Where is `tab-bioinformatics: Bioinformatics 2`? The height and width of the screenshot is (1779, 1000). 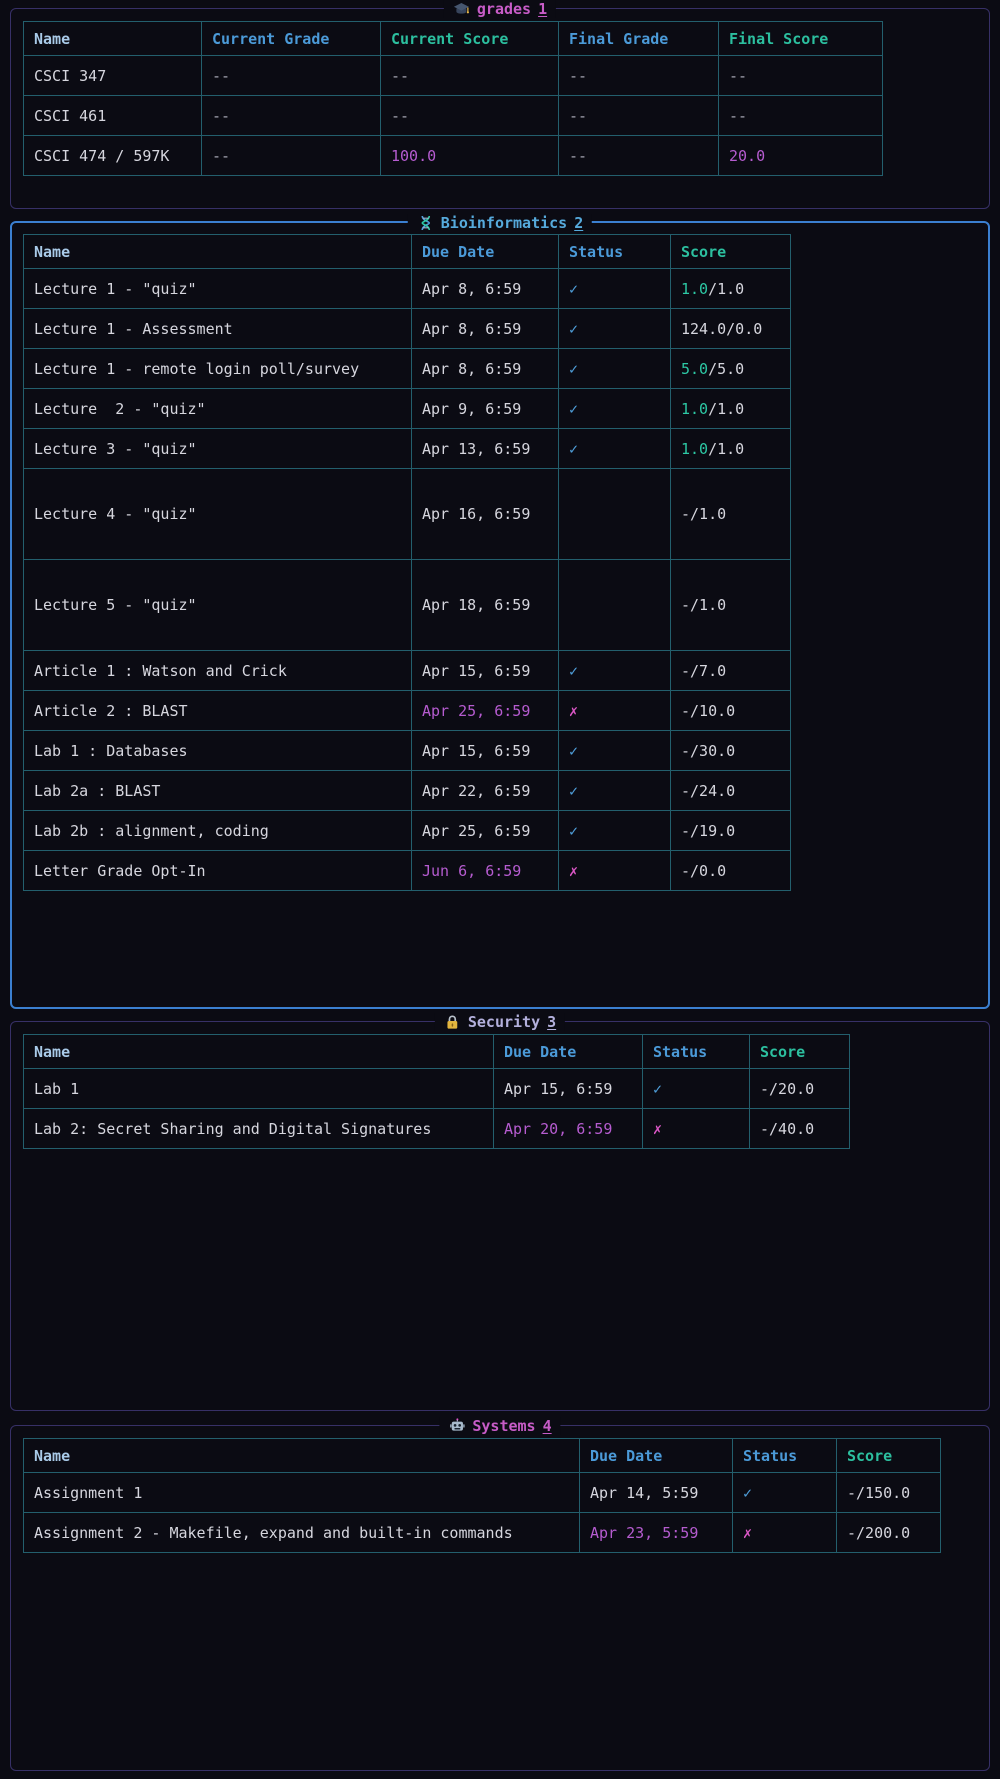 tab-bioinformatics: Bioinformatics 2 is located at coordinates (500, 223).